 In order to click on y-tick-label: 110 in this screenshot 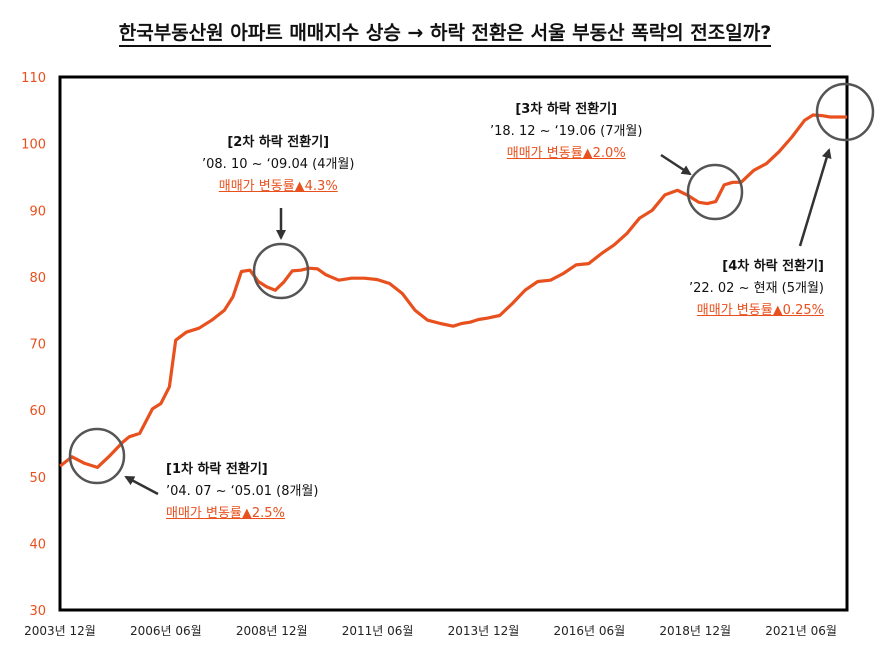, I will do `click(33, 78)`.